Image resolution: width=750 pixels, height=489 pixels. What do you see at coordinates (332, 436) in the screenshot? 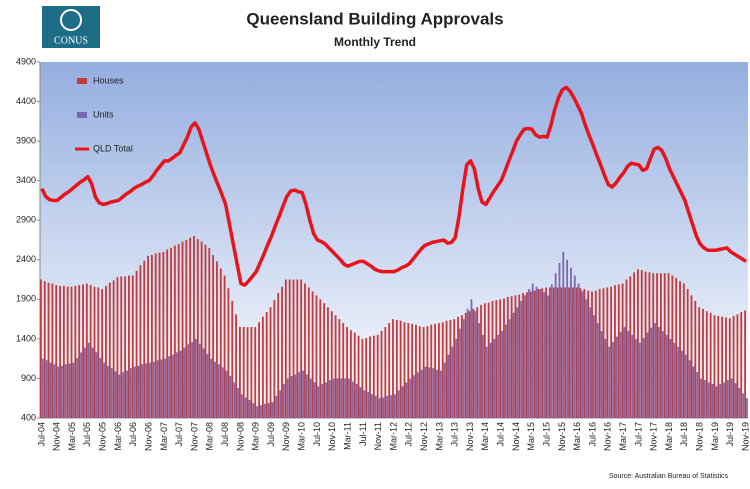
I see `x-tick-label: Nov-10` at bounding box center [332, 436].